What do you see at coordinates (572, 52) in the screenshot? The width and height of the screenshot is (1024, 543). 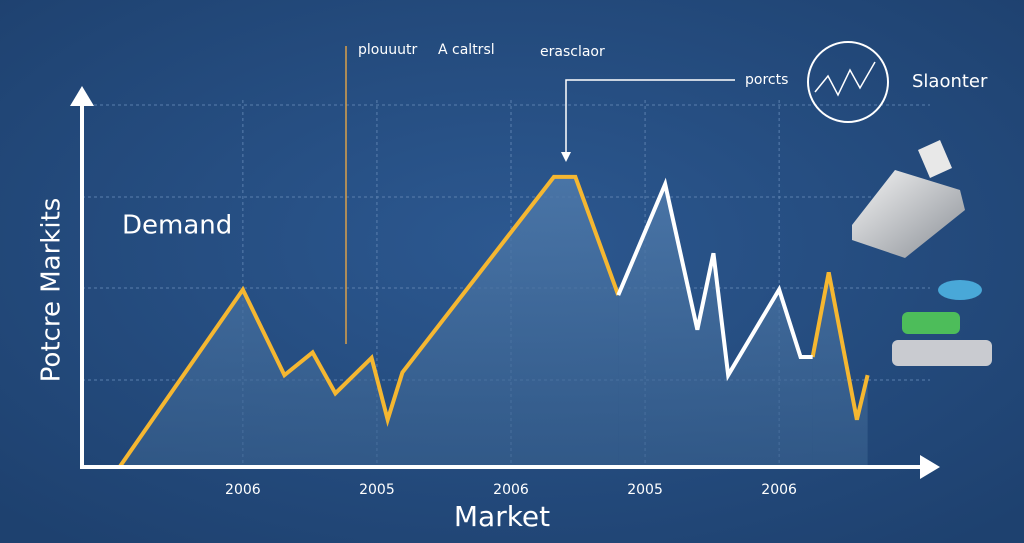 I see `annotation: erasclaor` at bounding box center [572, 52].